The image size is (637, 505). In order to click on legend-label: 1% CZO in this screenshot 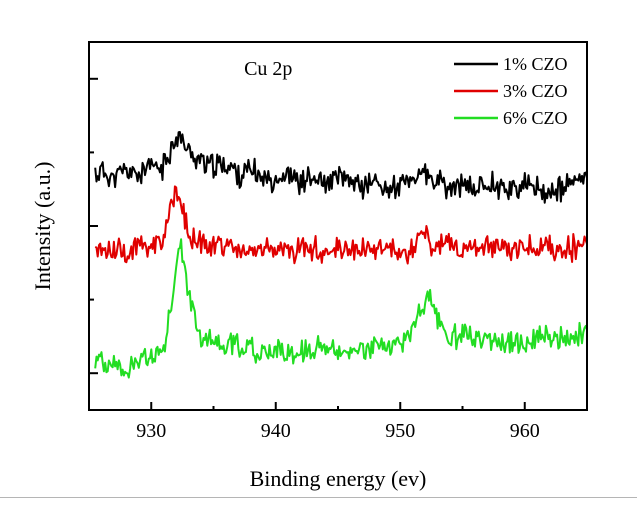, I will do `click(535, 64)`.